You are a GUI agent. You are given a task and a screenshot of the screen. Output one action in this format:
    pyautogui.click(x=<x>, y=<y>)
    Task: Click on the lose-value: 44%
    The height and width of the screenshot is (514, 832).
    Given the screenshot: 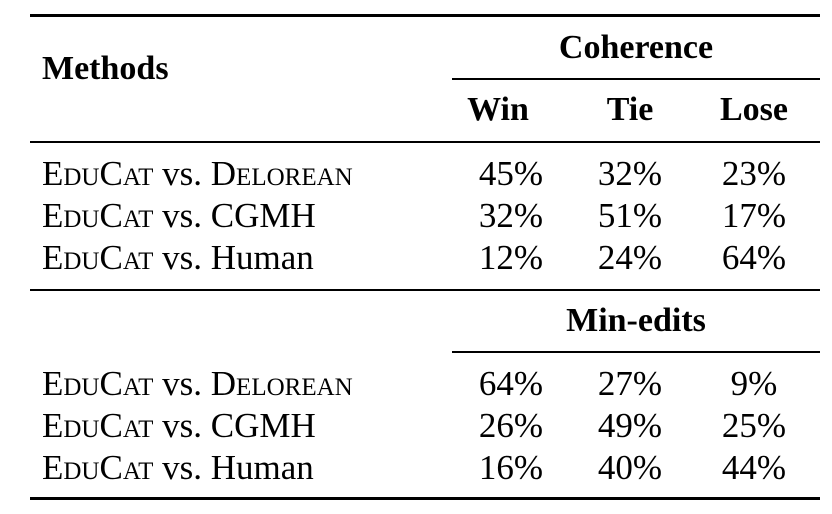 What is the action you would take?
    pyautogui.click(x=754, y=467)
    